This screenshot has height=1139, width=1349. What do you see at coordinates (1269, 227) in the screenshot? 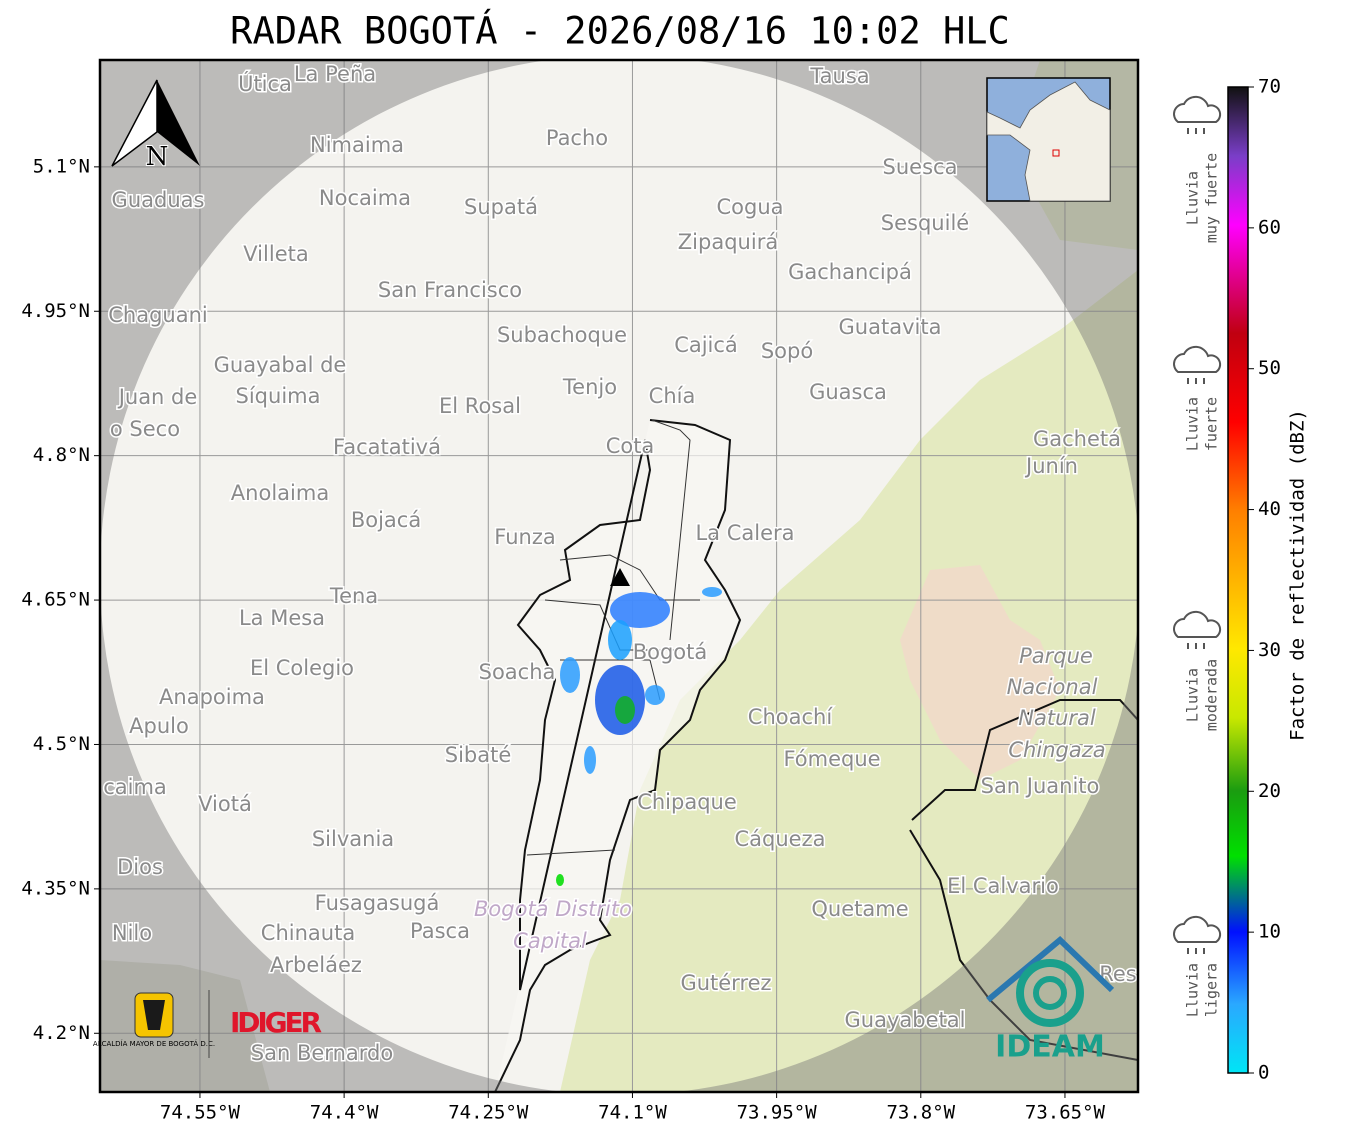
I see `colorbar-tick-label: 60` at bounding box center [1269, 227].